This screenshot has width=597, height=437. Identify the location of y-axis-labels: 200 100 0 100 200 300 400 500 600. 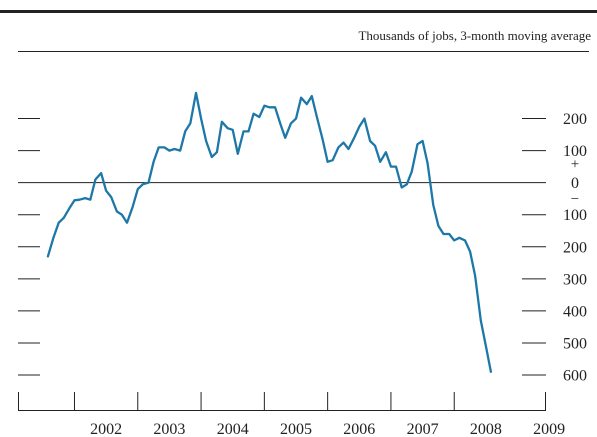
(575, 247).